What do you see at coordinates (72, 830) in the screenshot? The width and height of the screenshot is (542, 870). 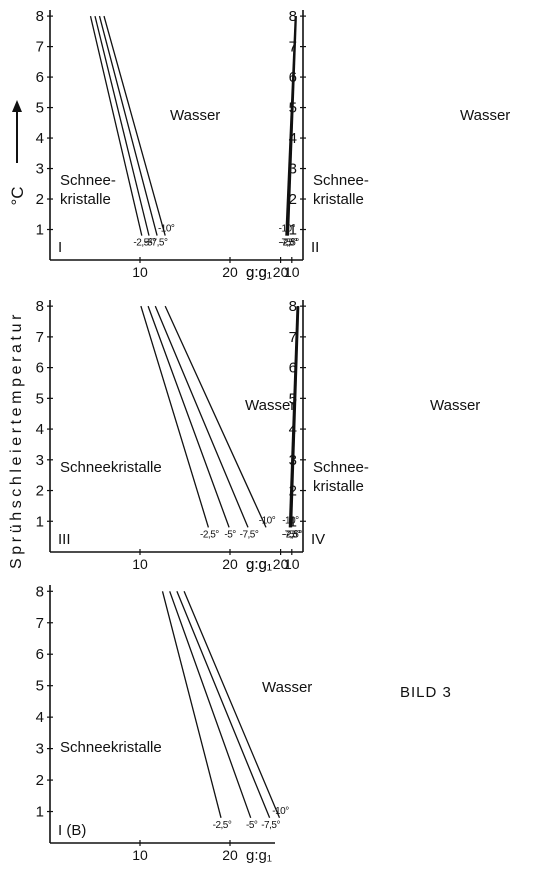 I see `panel-id-label: I (B)` at bounding box center [72, 830].